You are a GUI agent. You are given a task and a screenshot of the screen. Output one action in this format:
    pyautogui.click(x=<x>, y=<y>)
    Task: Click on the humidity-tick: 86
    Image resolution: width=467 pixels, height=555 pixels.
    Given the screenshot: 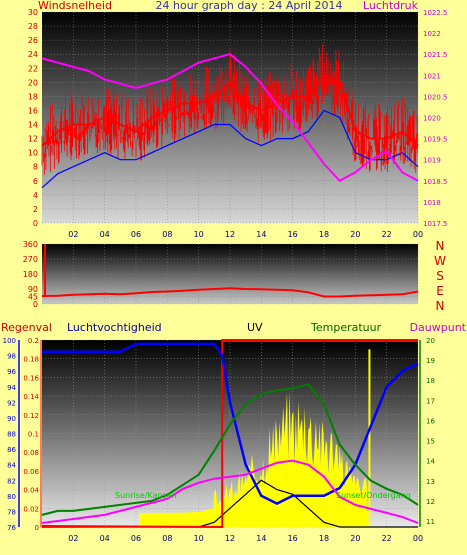 What is the action you would take?
    pyautogui.click(x=11, y=450)
    